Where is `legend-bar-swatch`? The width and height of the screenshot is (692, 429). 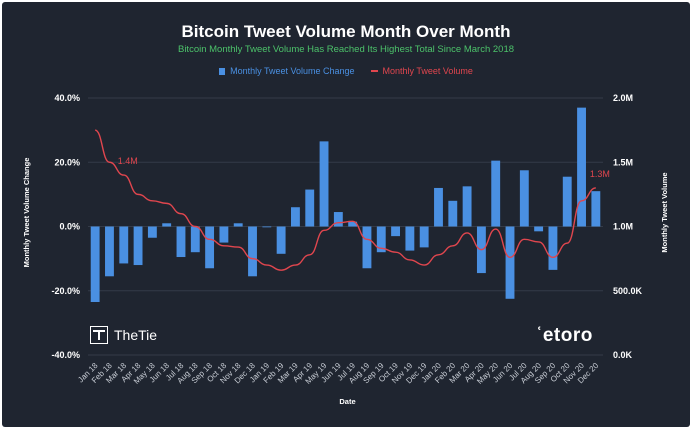 legend-bar-swatch is located at coordinates (222, 71).